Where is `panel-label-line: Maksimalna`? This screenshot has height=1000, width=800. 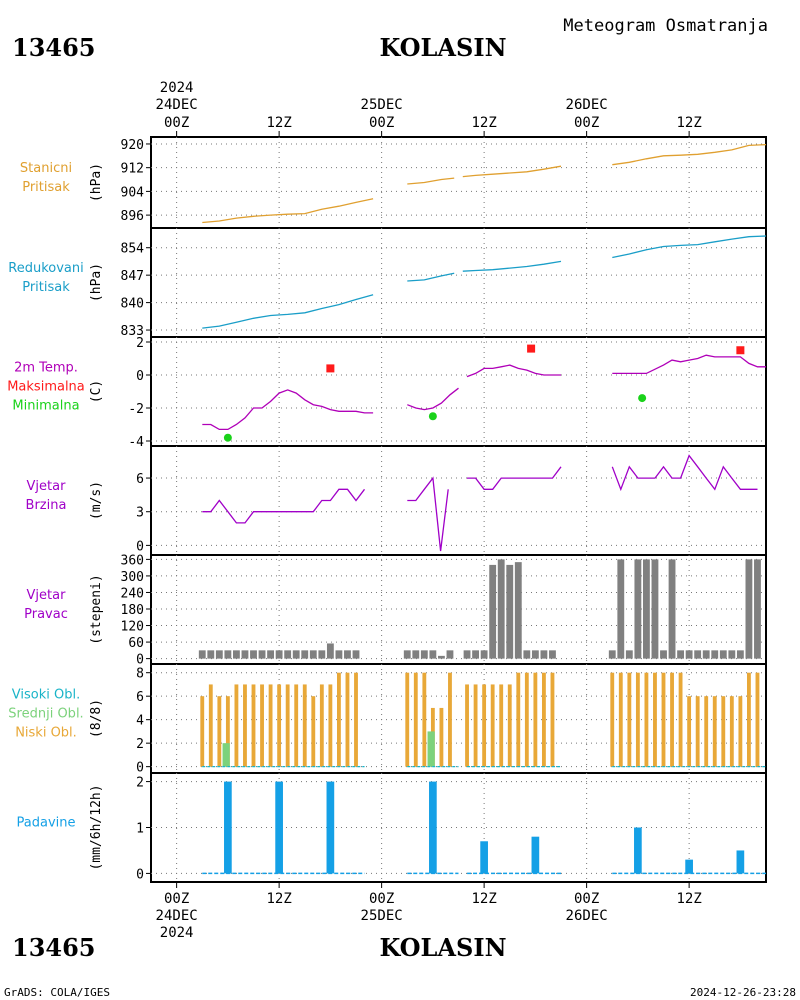
panel-label-line: Maksimalna is located at coordinates (46, 387).